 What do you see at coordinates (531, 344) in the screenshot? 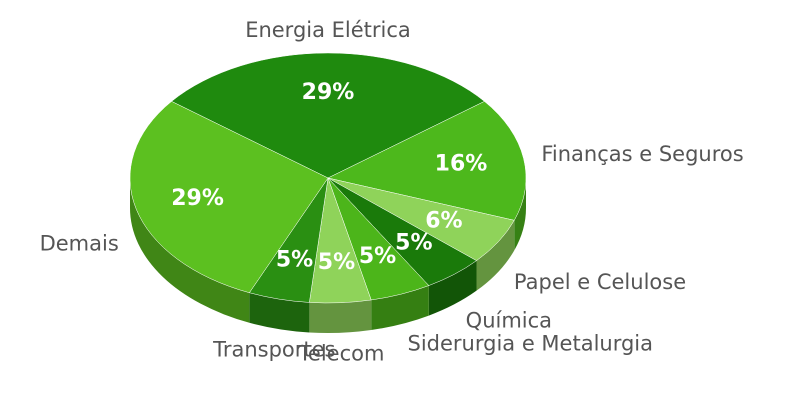
I see `category-label: Siderurgia e Metalurgia` at bounding box center [531, 344].